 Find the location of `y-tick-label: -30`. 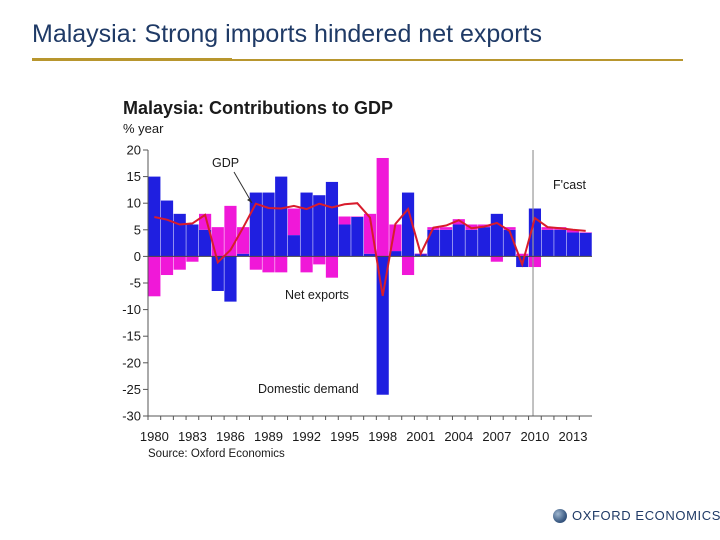

y-tick-label: -30 is located at coordinates (131, 416).